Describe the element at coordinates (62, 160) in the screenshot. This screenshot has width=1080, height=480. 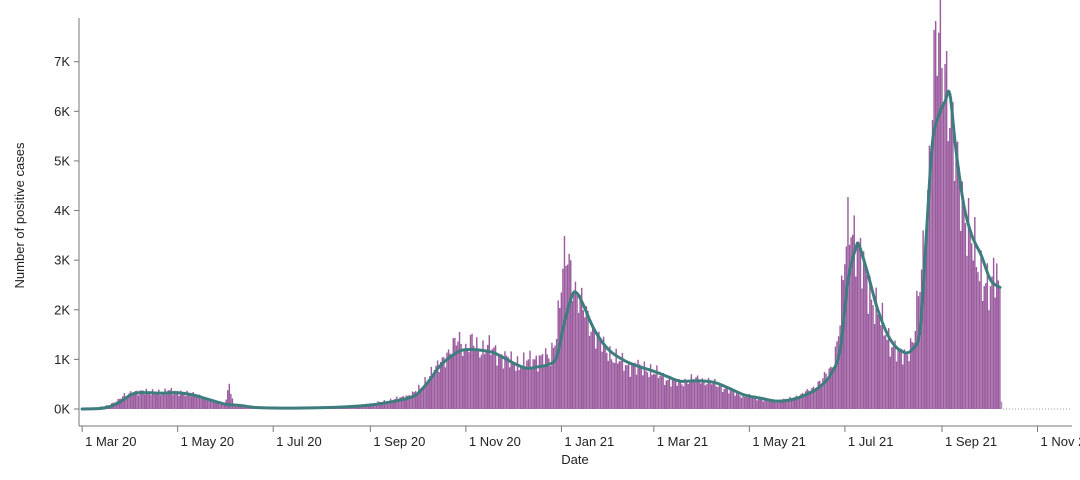
I see `y-tick-label: 5K` at that location.